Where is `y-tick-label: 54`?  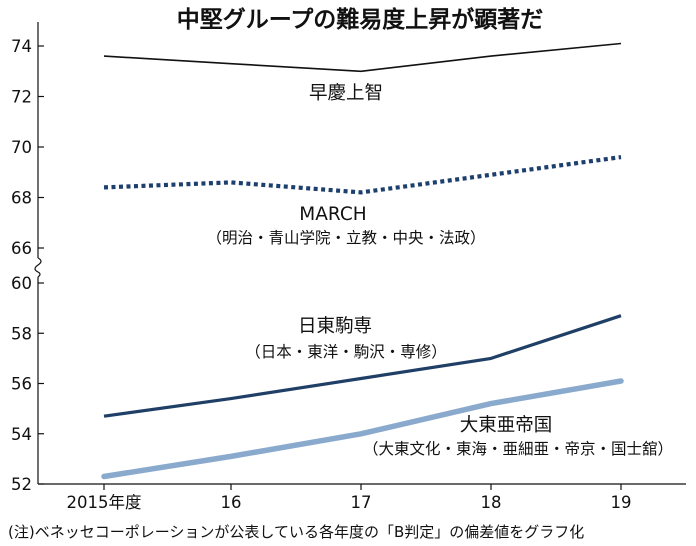
y-tick-label: 54 is located at coordinates (21, 434).